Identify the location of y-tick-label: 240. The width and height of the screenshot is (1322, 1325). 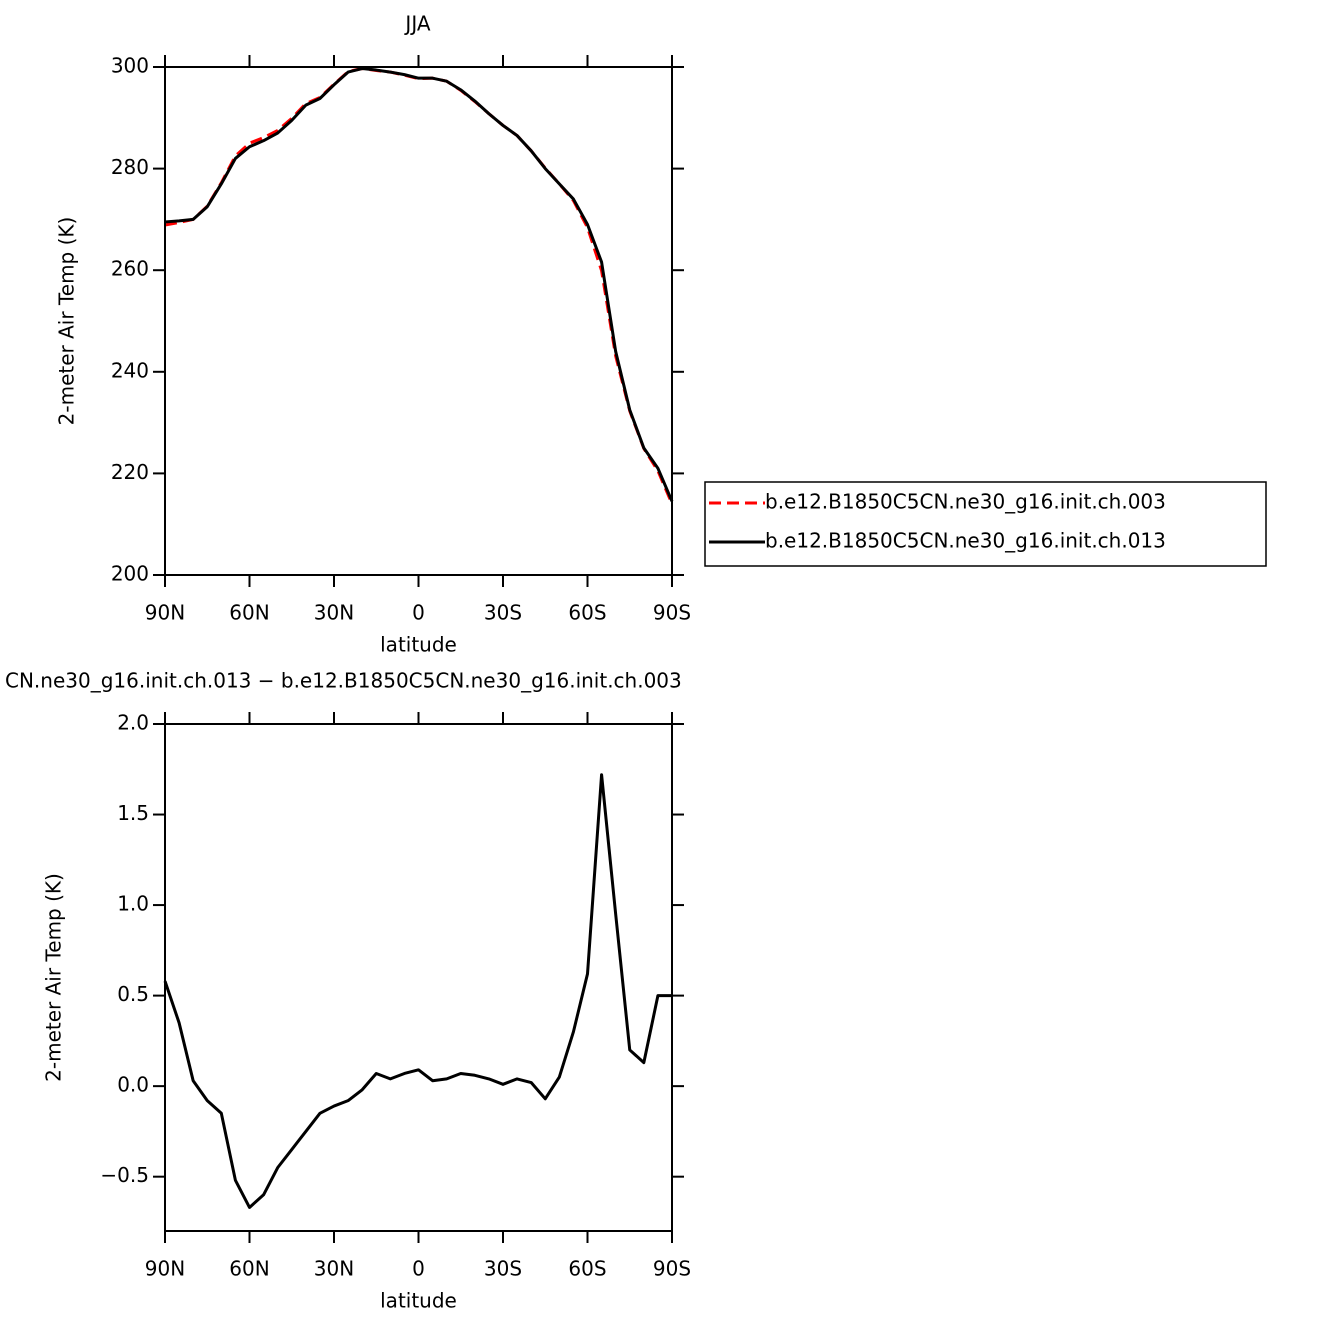
(130, 370).